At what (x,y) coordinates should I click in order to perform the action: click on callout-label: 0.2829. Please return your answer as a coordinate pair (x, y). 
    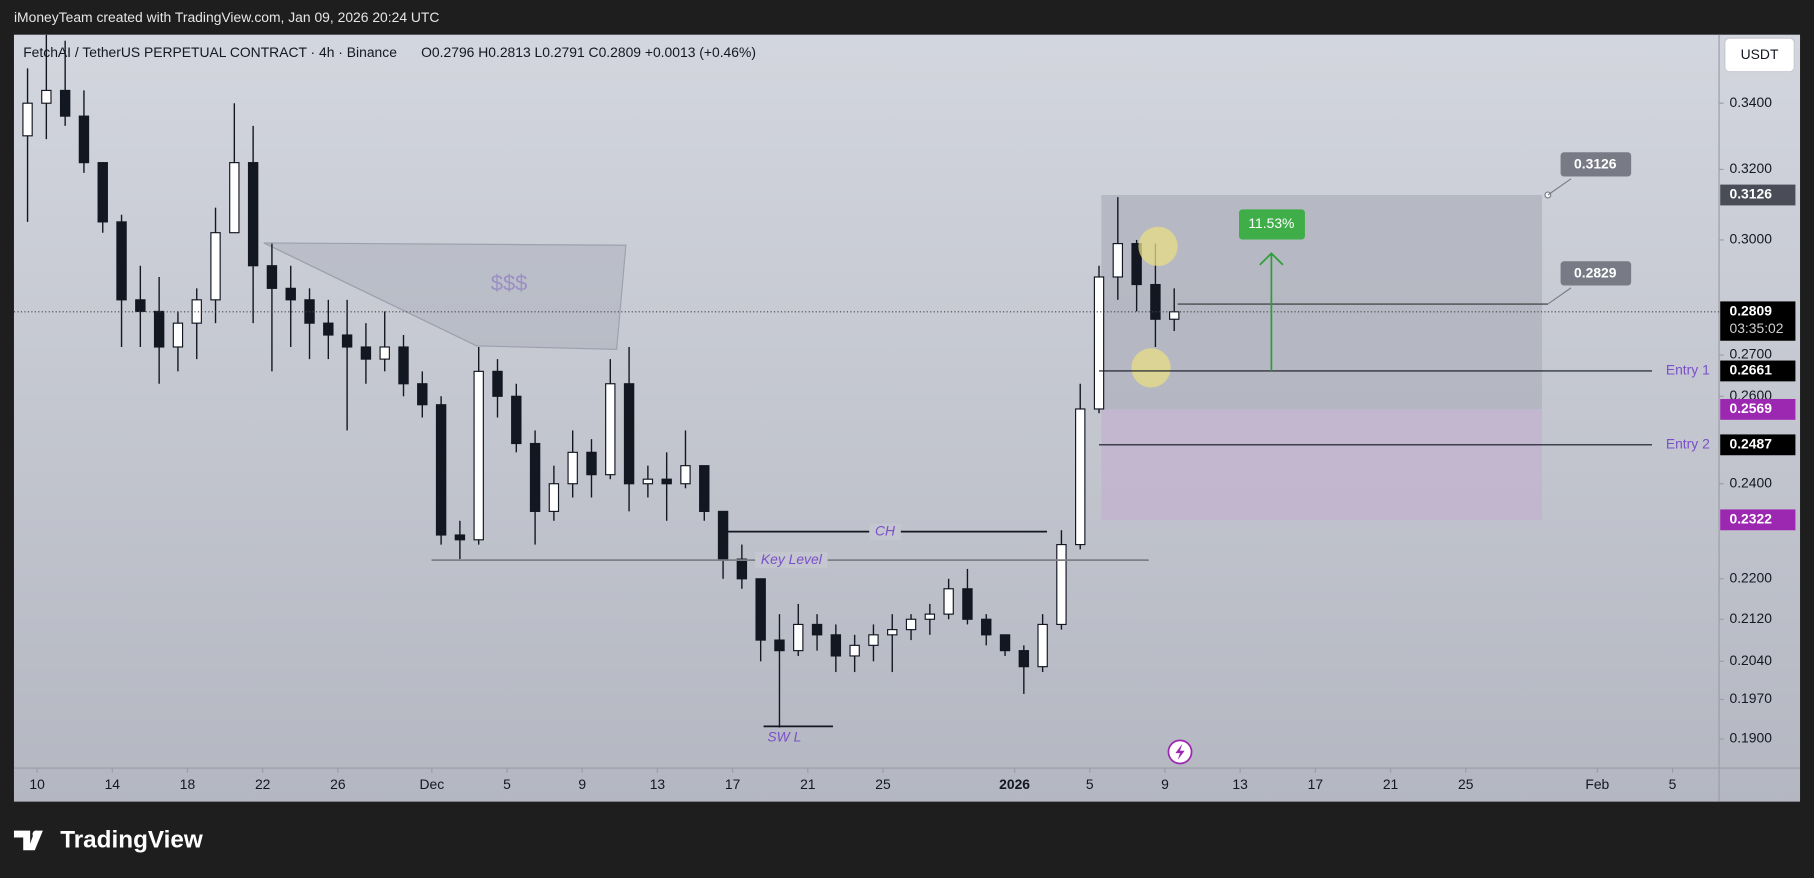
    Looking at the image, I should click on (1595, 273).